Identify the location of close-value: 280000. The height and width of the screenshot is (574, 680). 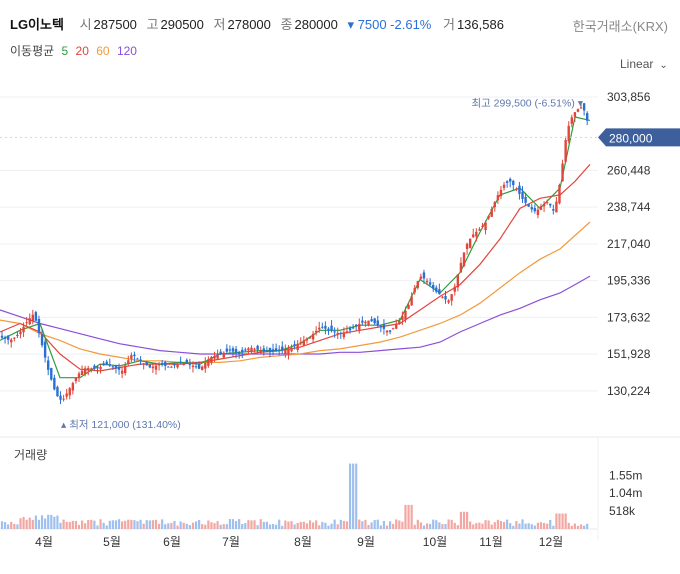
(316, 24).